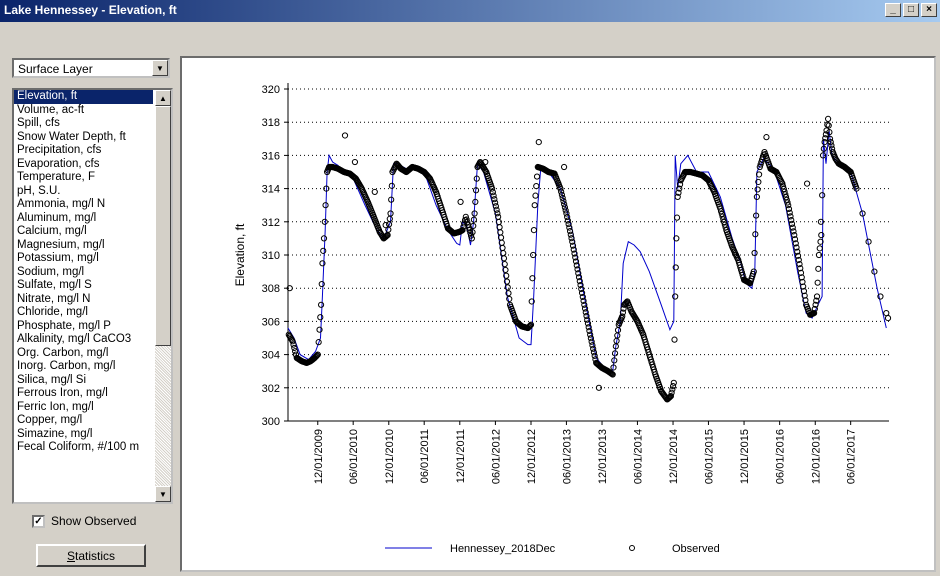 This screenshot has width=940, height=576. I want to click on scroll-thumb, so click(163, 226).